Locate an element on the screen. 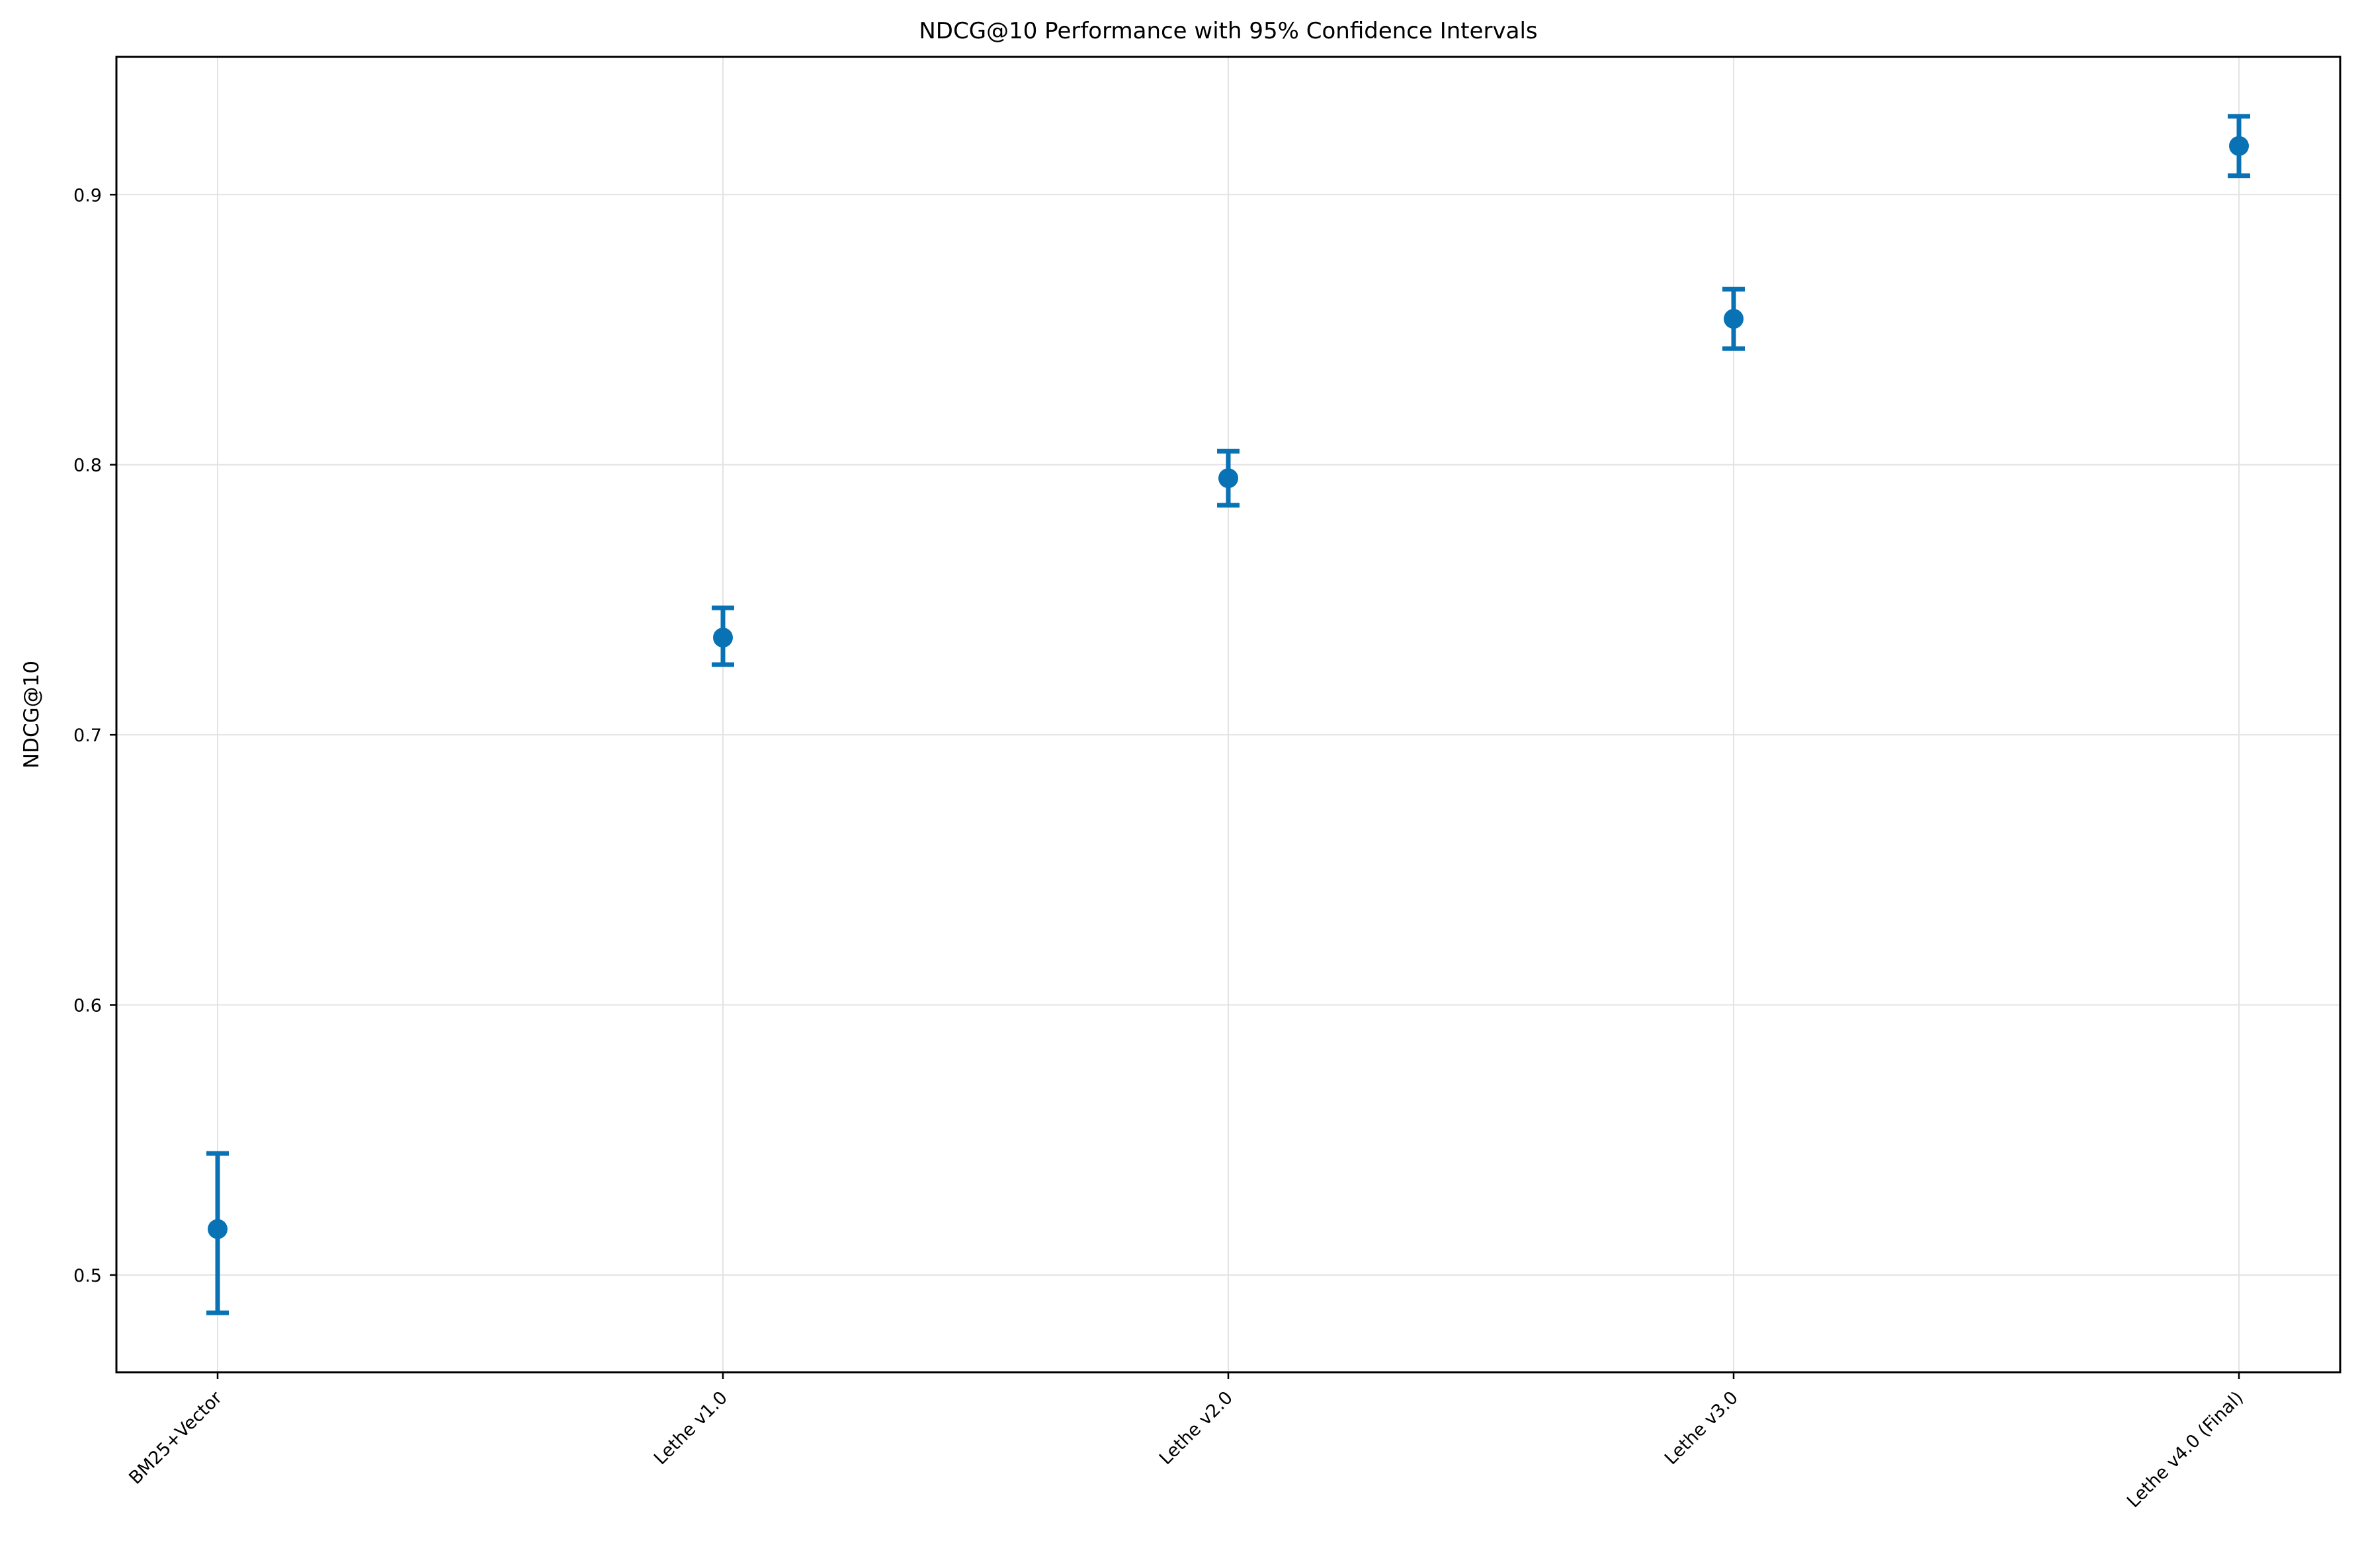 This screenshot has height=1568, width=2360. y-tick-label: 0.5 is located at coordinates (88, 1276).